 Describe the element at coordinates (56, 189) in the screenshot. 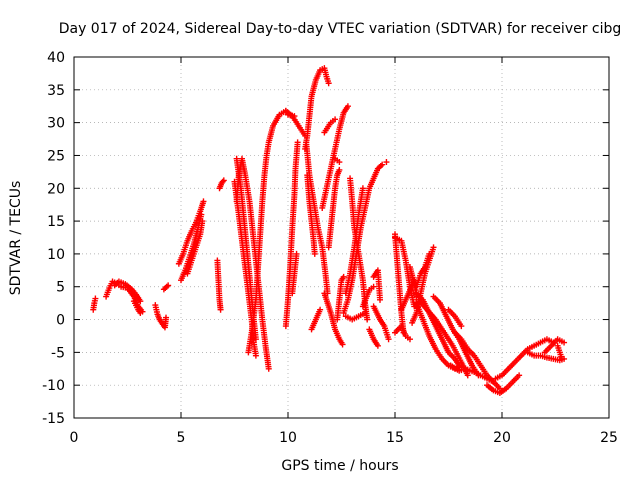

I see `y-tick-label: 20` at that location.